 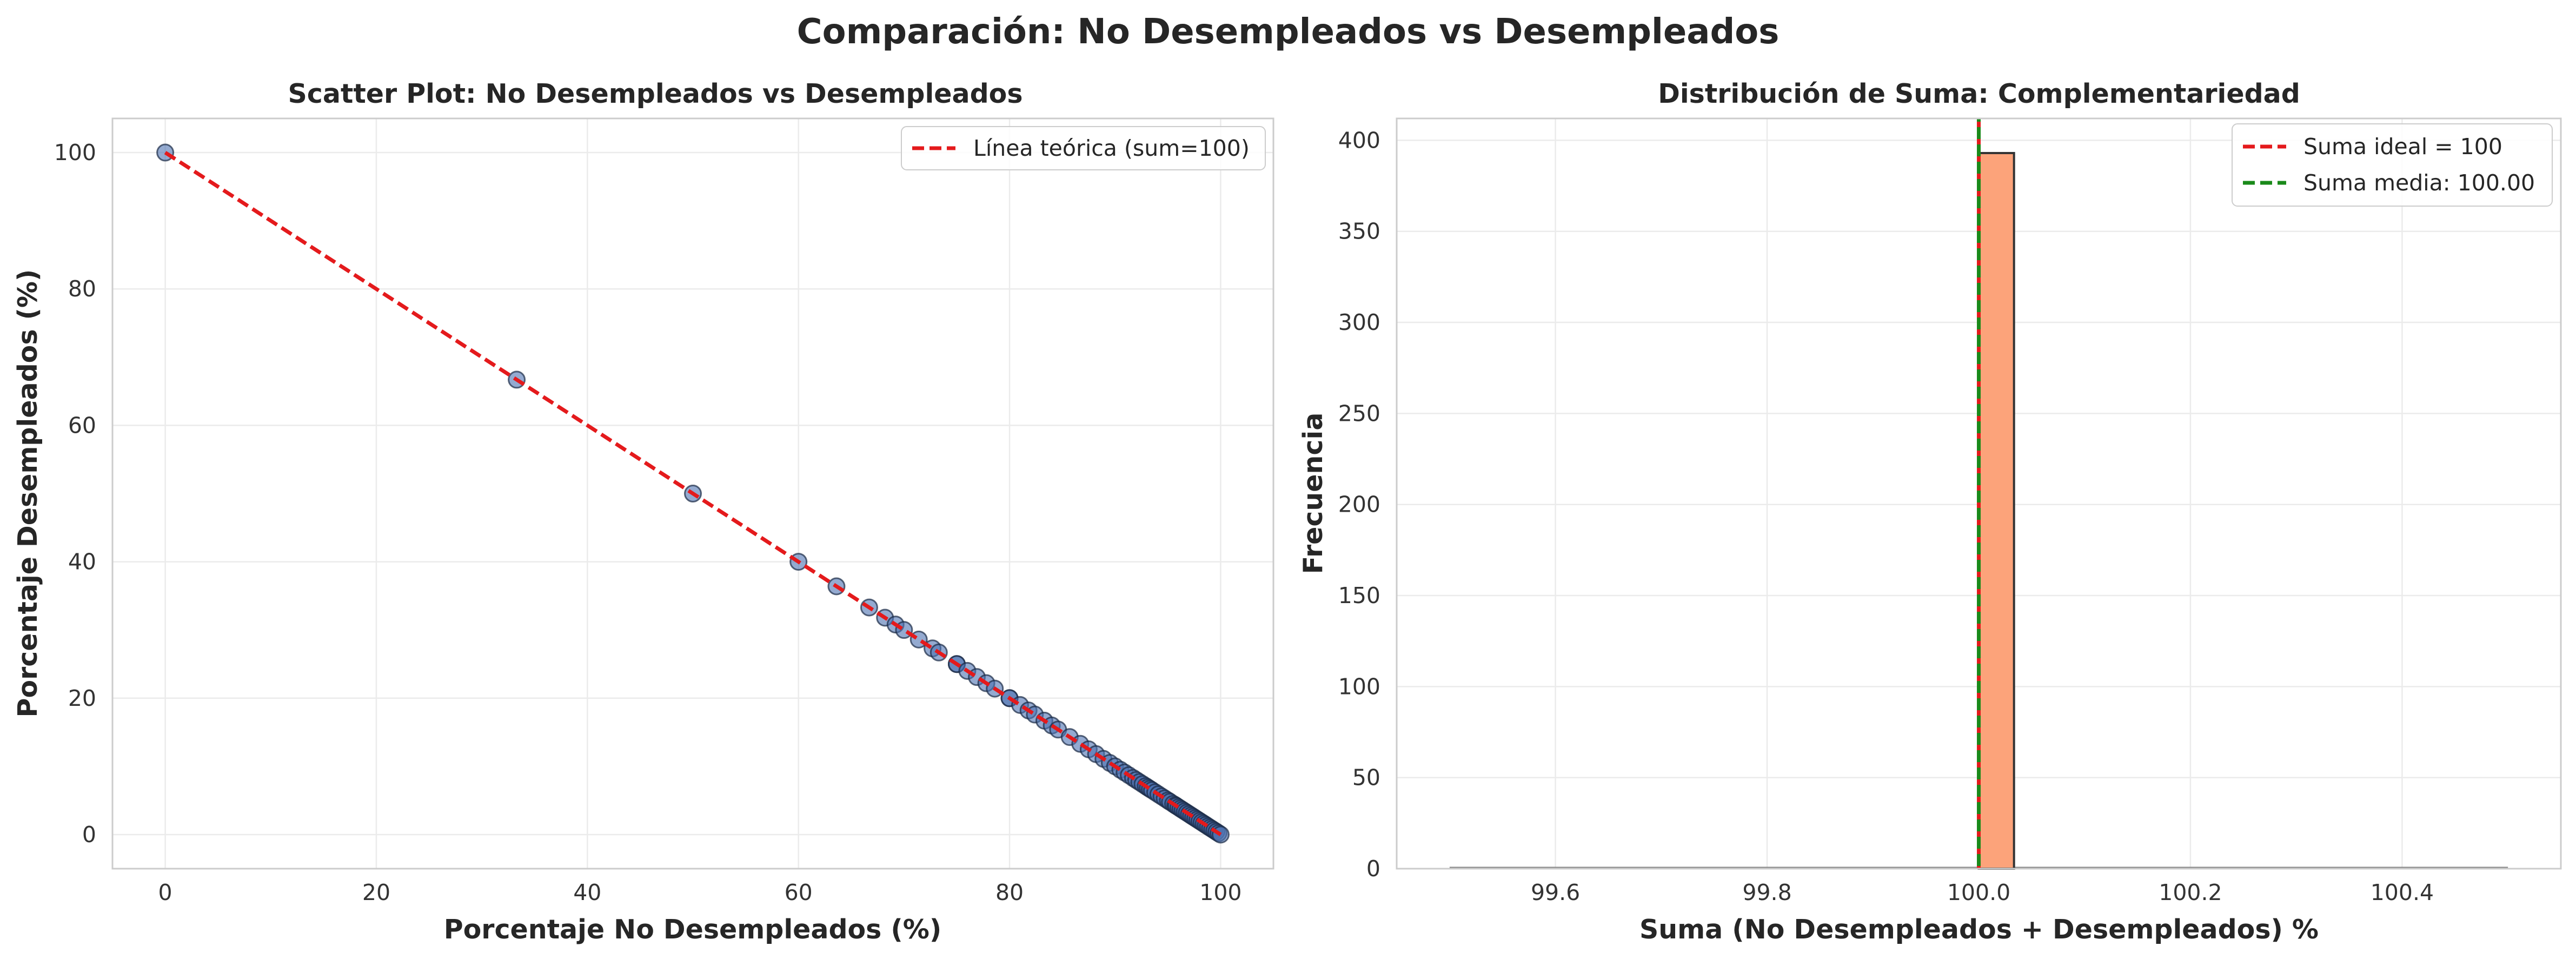 I want to click on scatter-y-tick-label: 20, so click(x=82, y=698).